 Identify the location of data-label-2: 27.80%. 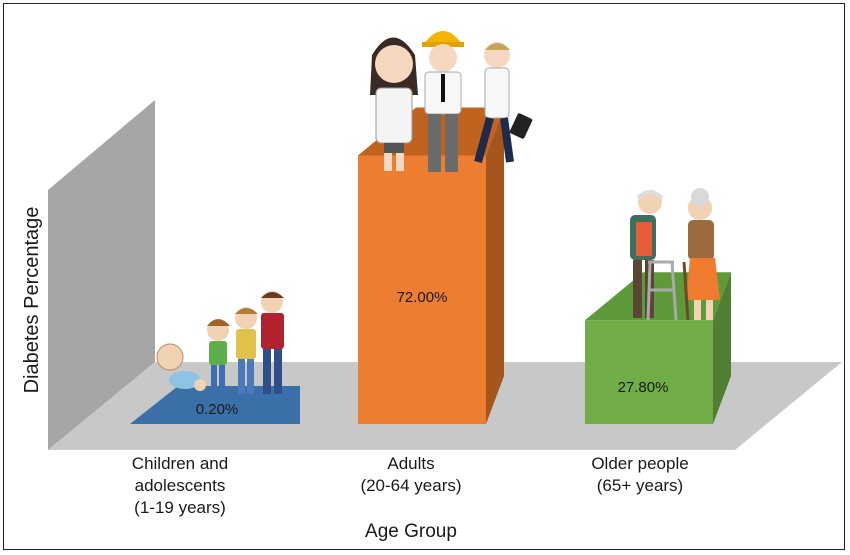
(643, 387).